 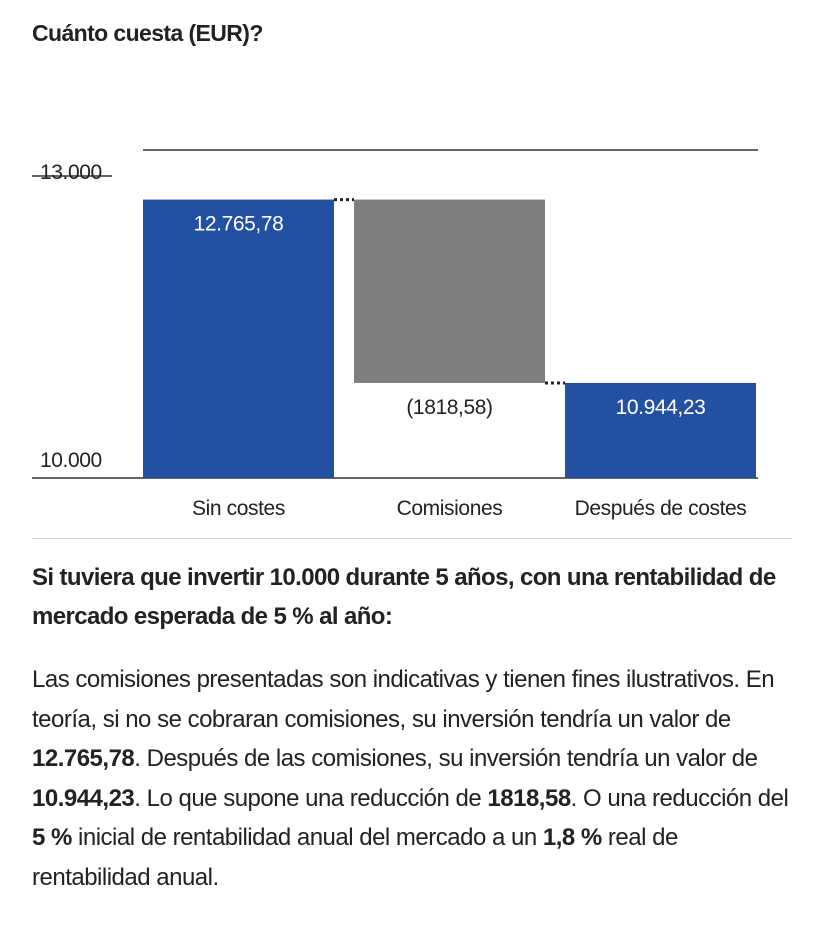 What do you see at coordinates (83, 798) in the screenshot?
I see `value-after-costs: 10.944,23` at bounding box center [83, 798].